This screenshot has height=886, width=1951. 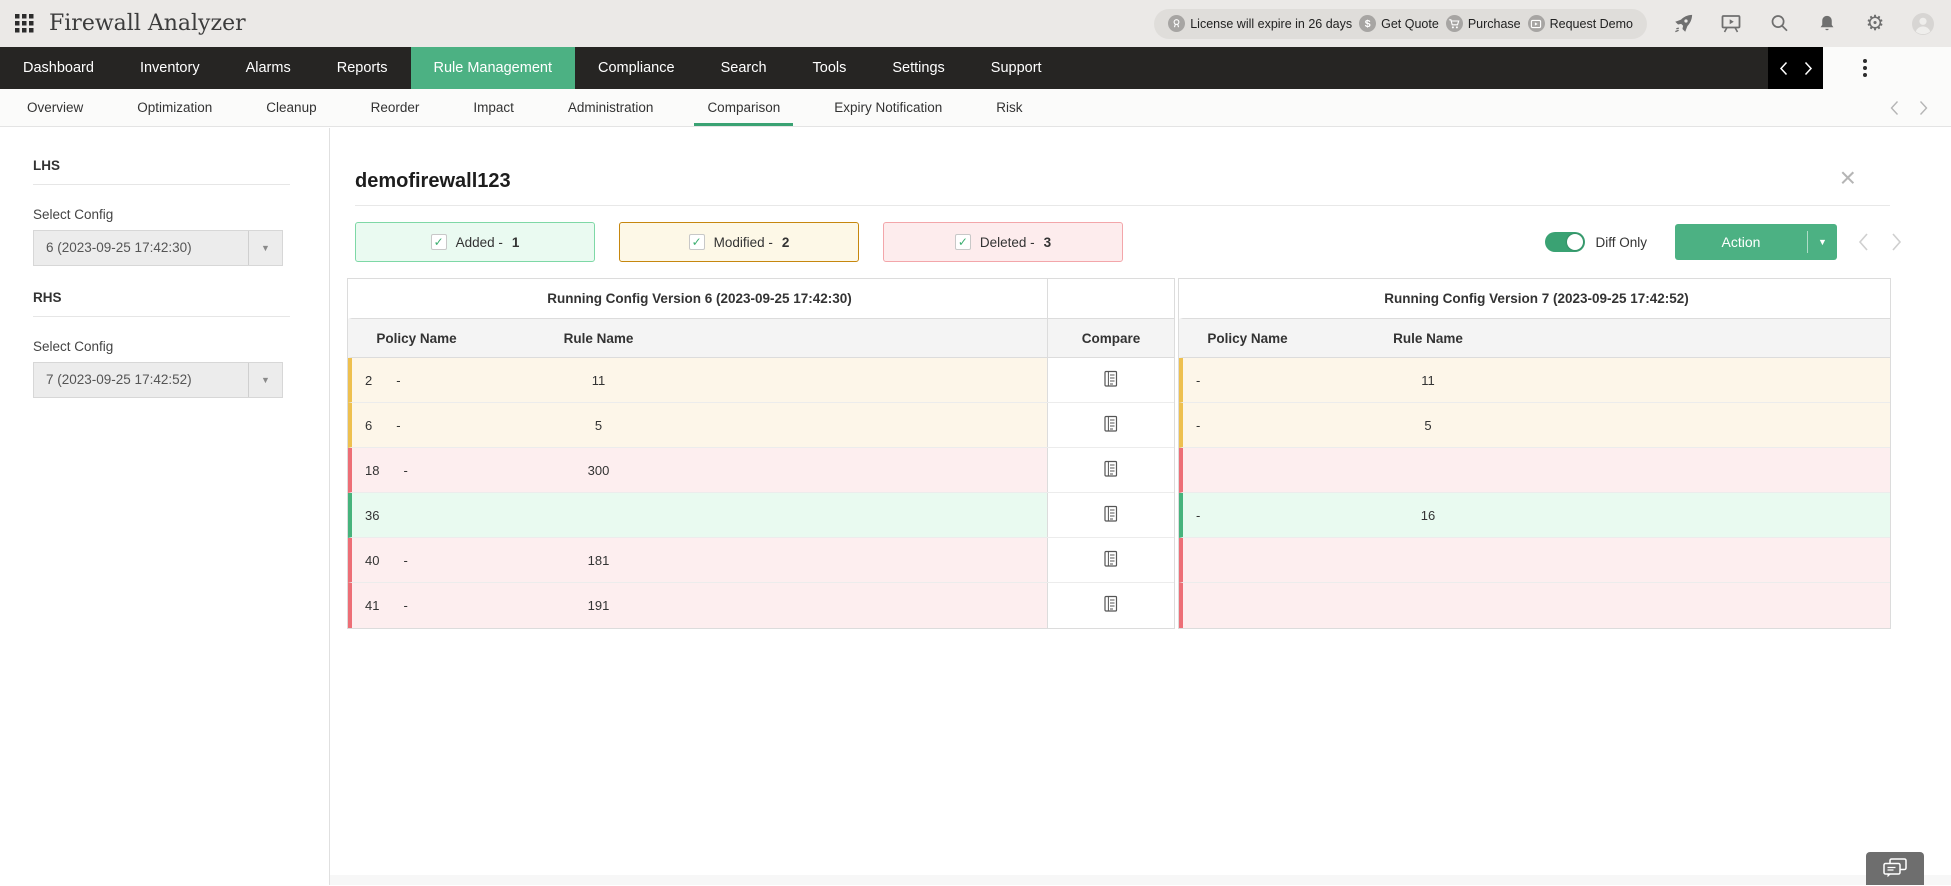 What do you see at coordinates (1865, 68) in the screenshot?
I see `nav-kebab-menu-icon` at bounding box center [1865, 68].